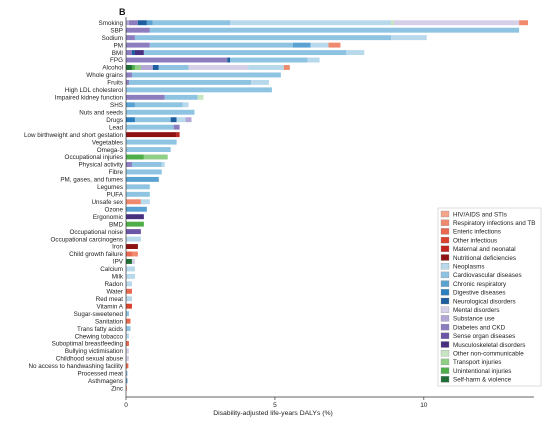 The width and height of the screenshot is (554, 424). Describe the element at coordinates (208, 67) in the screenshot. I see `bar-alcohol` at that location.